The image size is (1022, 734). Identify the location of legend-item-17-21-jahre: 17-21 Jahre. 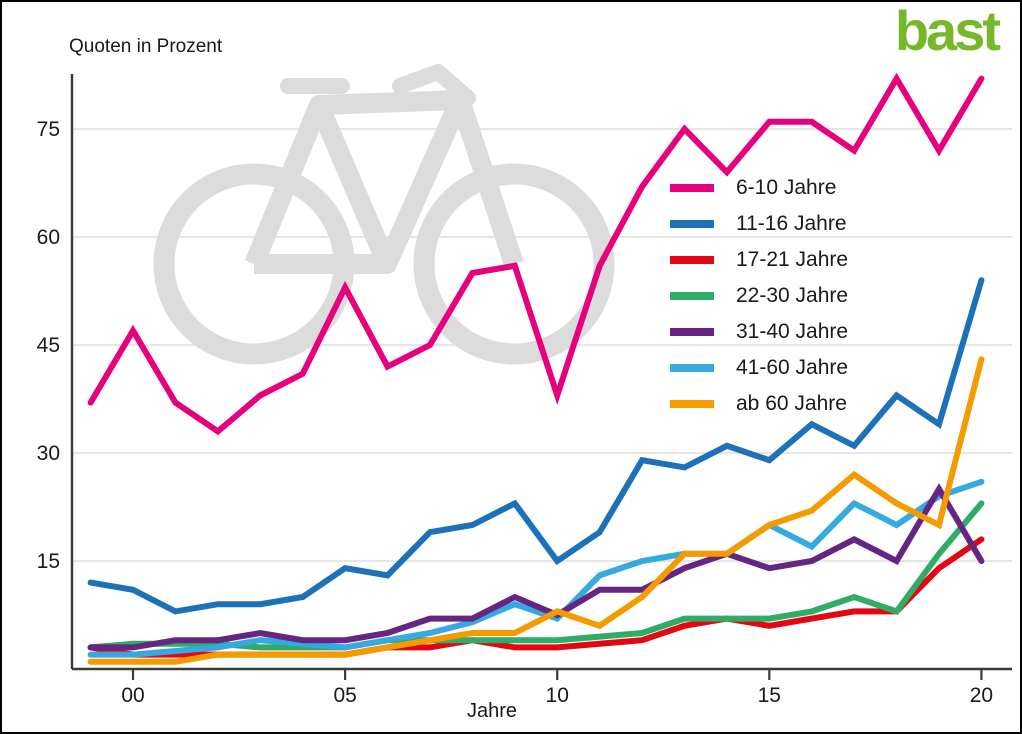
(759, 260).